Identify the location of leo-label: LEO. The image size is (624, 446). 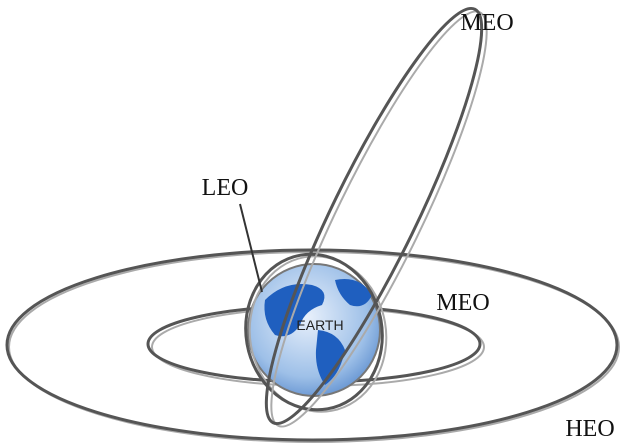
(225, 188).